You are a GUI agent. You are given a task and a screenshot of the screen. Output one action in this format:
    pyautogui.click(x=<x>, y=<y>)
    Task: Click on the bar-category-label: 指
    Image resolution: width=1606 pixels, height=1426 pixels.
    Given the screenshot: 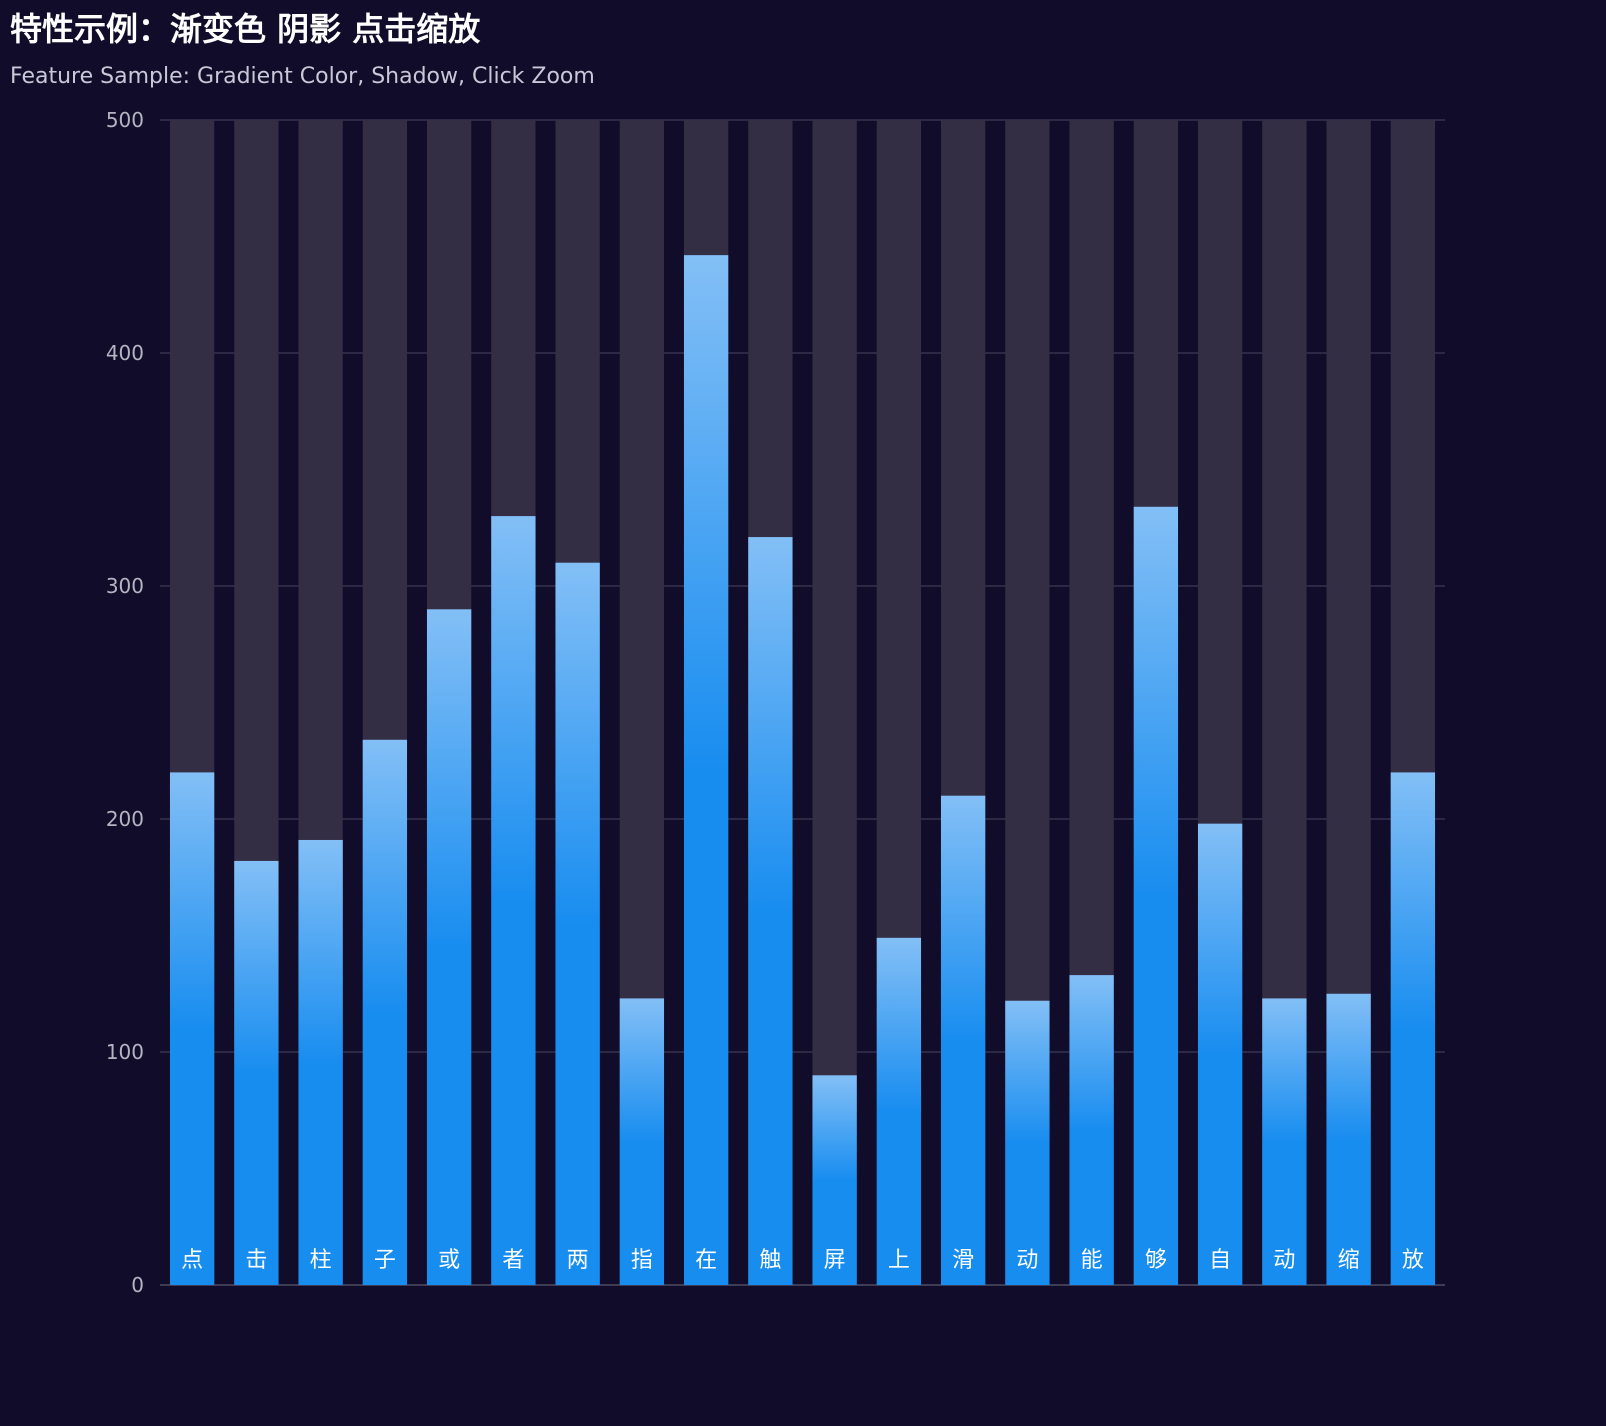 What is the action you would take?
    pyautogui.click(x=642, y=1260)
    